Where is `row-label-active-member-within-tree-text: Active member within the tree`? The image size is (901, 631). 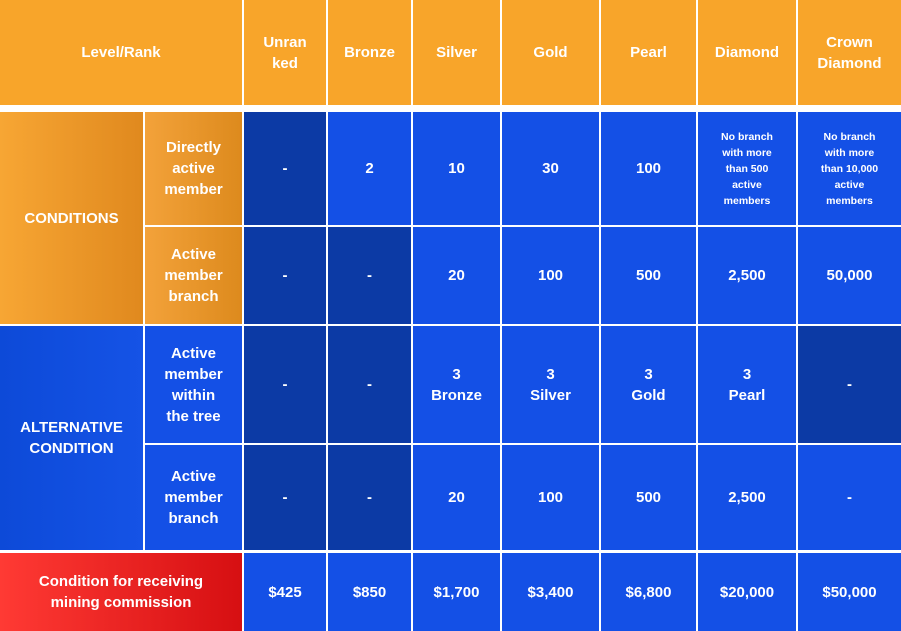
row-label-active-member-within-tree-text: Active member within the tree is located at coordinates (193, 384).